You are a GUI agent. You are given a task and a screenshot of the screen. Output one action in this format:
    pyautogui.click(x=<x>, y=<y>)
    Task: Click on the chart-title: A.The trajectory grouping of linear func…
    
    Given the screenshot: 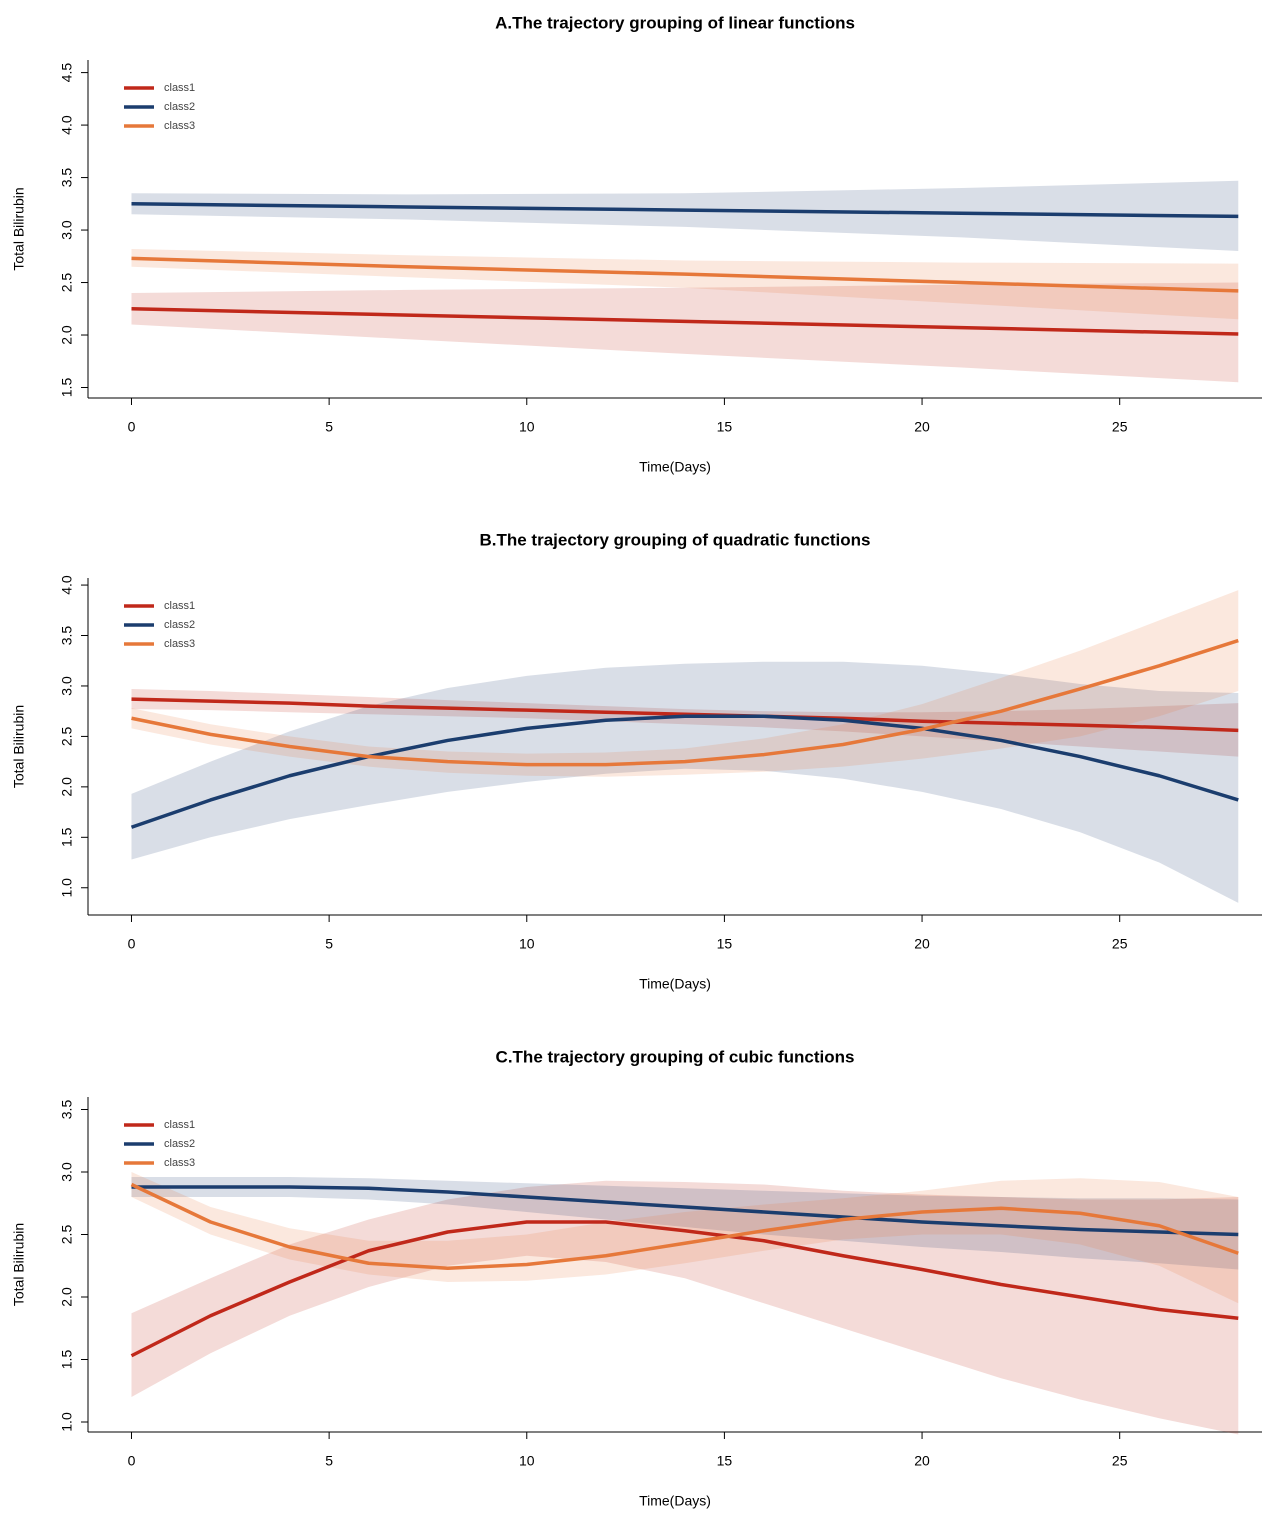 What is the action you would take?
    pyautogui.click(x=675, y=22)
    